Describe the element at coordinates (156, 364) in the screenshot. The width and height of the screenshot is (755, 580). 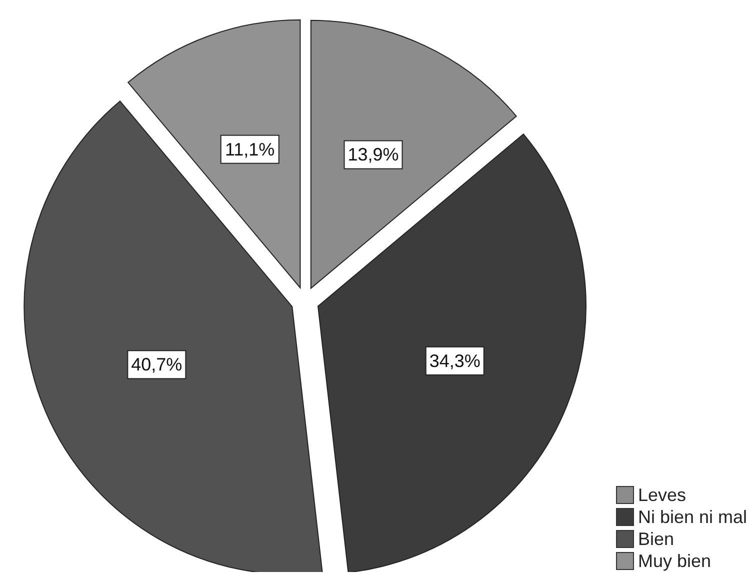
I see `data-label: 40,7%` at that location.